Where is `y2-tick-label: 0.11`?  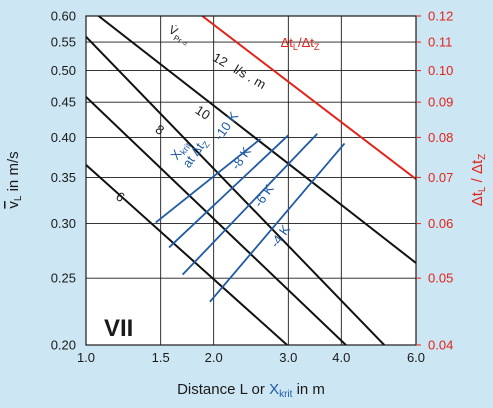 y2-tick-label: 0.11 is located at coordinates (440, 42).